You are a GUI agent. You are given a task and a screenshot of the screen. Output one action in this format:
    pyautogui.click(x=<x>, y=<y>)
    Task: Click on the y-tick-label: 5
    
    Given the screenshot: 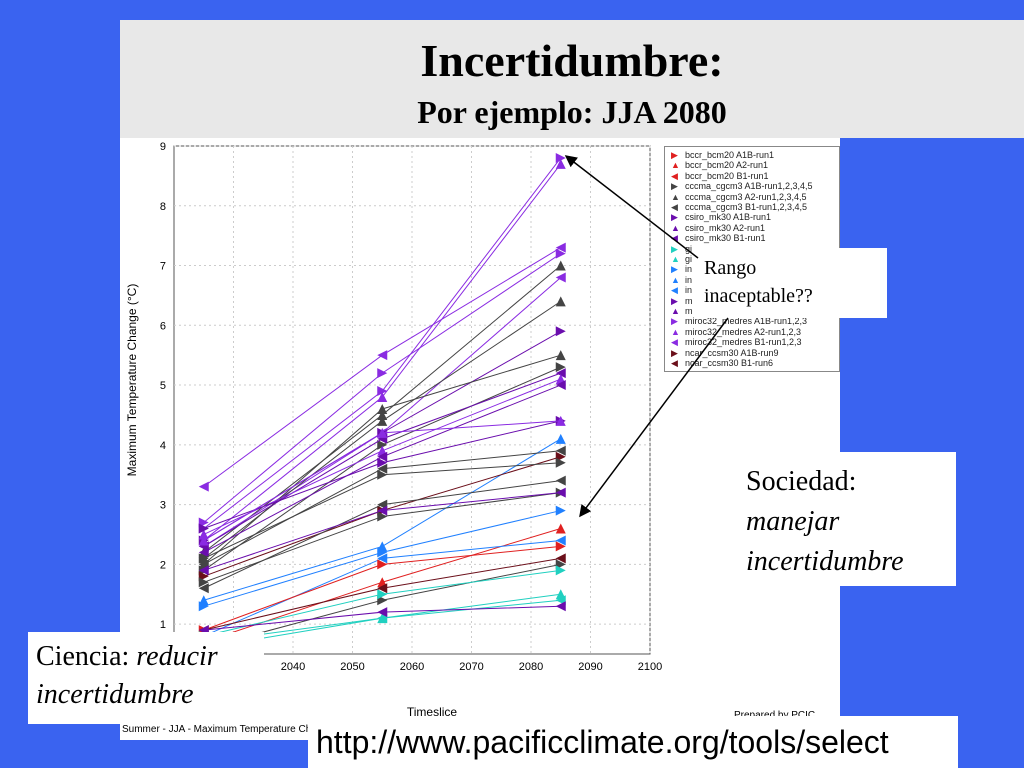 What is the action you would take?
    pyautogui.click(x=163, y=386)
    